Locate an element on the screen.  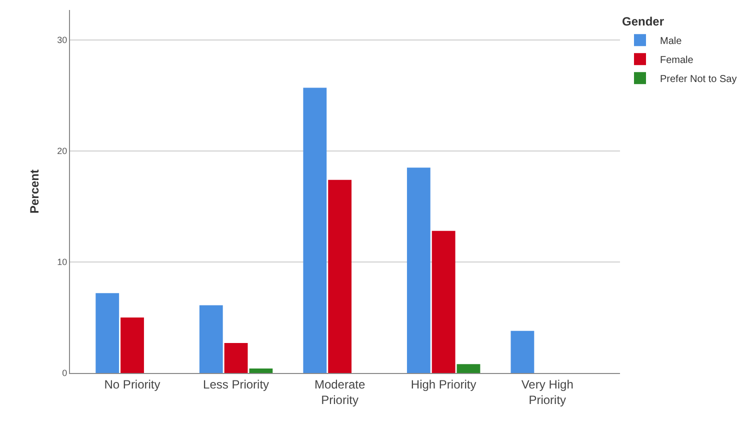
y-tick-label: 30 is located at coordinates (62, 40).